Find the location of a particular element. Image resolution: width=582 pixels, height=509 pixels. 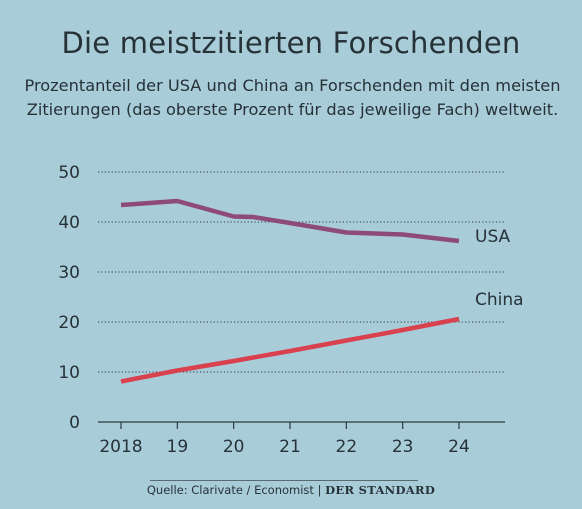

x-tick-label: 2018 is located at coordinates (120, 447).